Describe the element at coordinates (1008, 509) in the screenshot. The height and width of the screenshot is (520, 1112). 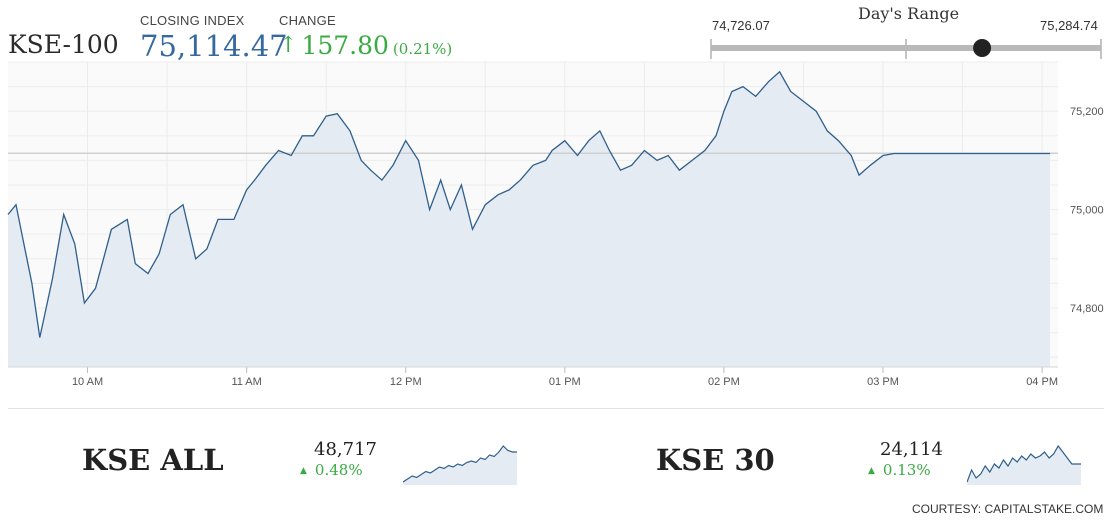
I see `courtesy-text: COURTESY: CAPITALSTAKE.COM` at that location.